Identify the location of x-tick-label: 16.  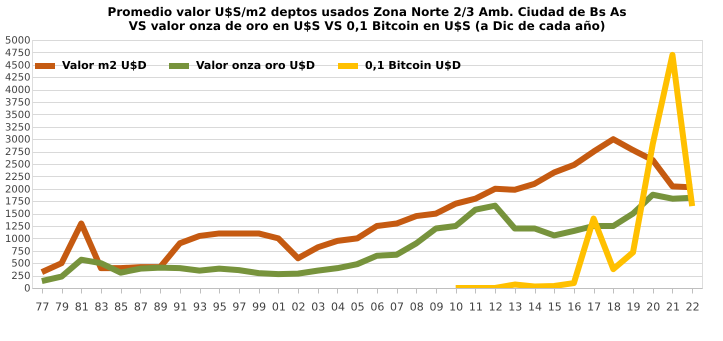
(574, 307).